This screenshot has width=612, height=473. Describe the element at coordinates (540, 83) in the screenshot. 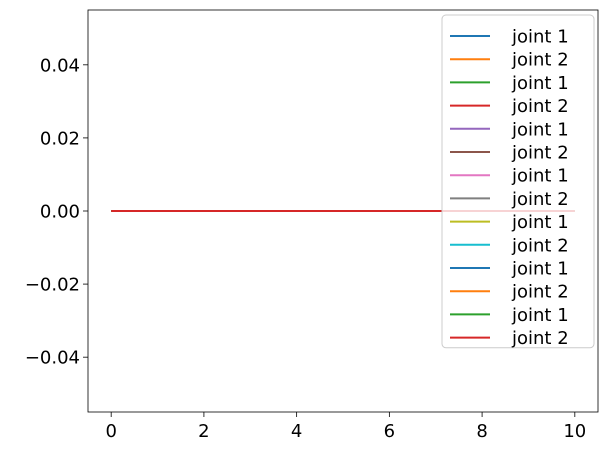

I see `legend-label-3: joint 1` at that location.